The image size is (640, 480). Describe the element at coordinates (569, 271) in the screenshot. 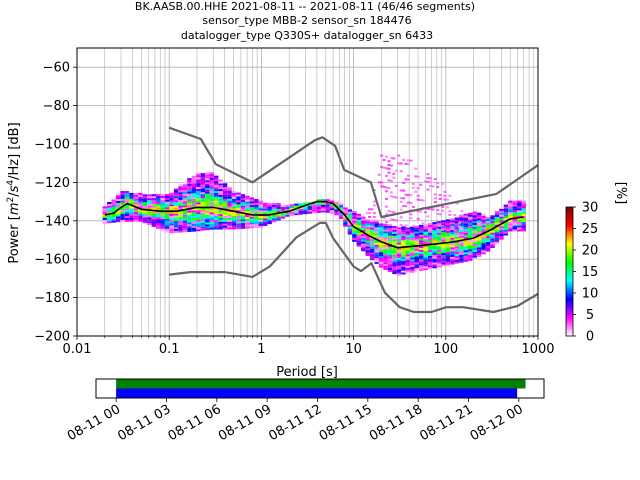

I see `colorbar-fill` at that location.